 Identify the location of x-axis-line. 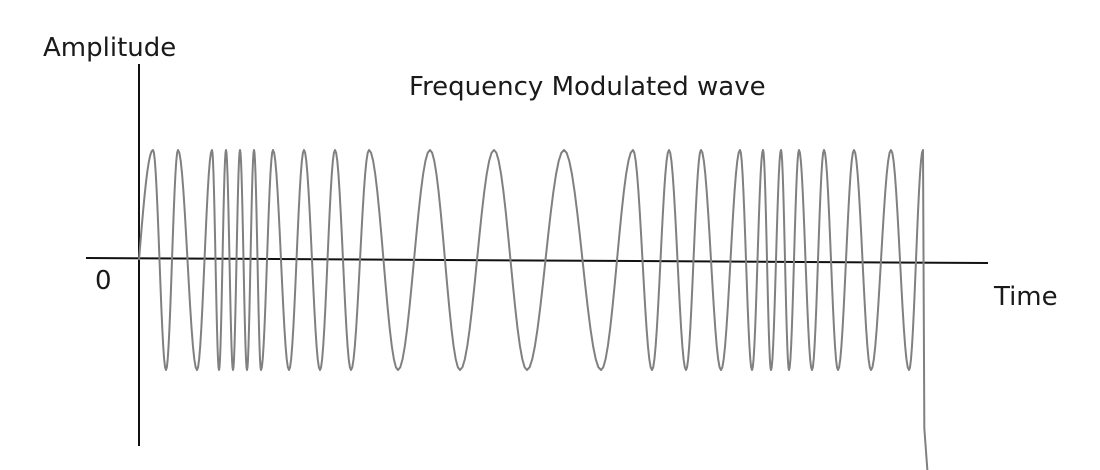
(537, 260).